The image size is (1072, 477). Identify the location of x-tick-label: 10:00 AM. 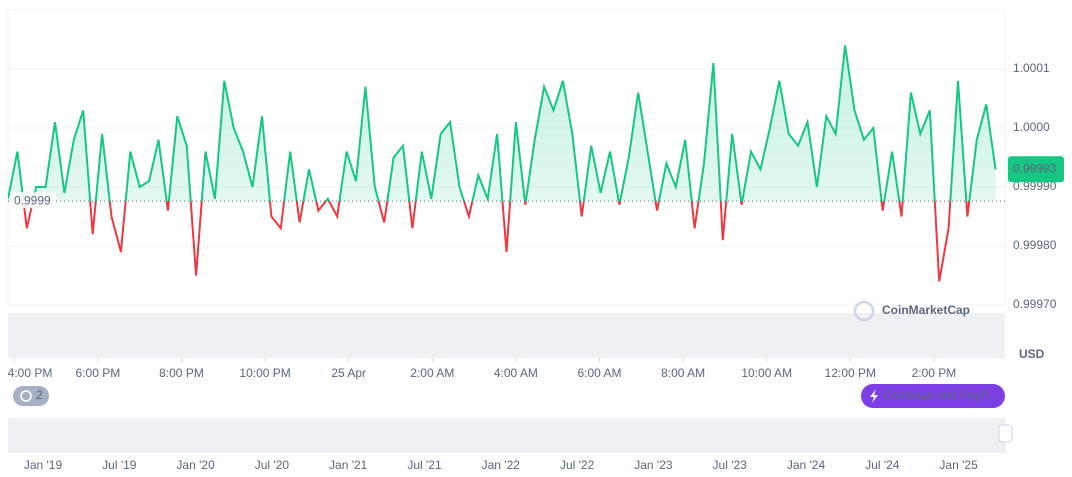
(766, 373).